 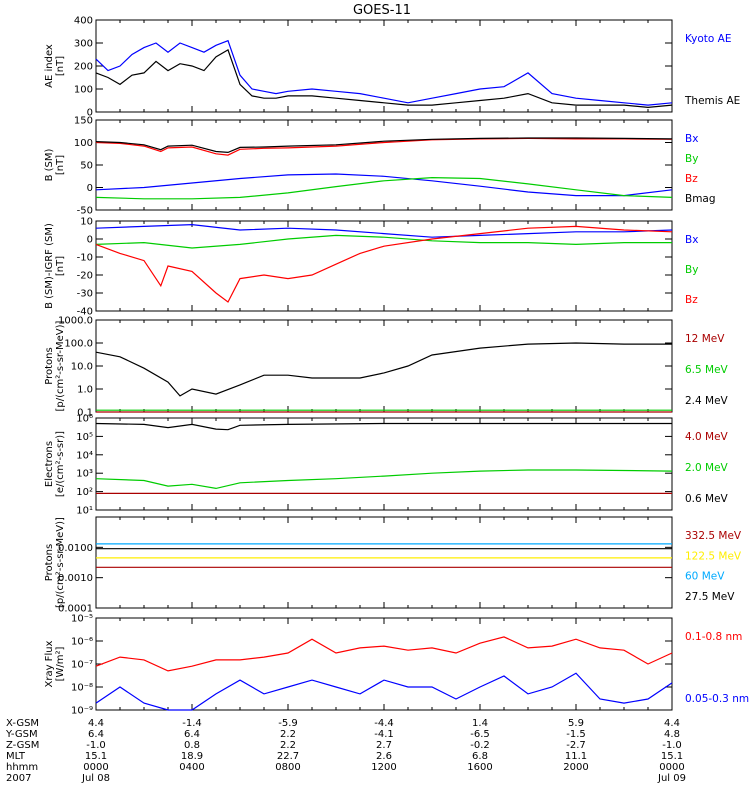 What do you see at coordinates (84, 474) in the screenshot?
I see `y-tick-label: 10³` at bounding box center [84, 474].